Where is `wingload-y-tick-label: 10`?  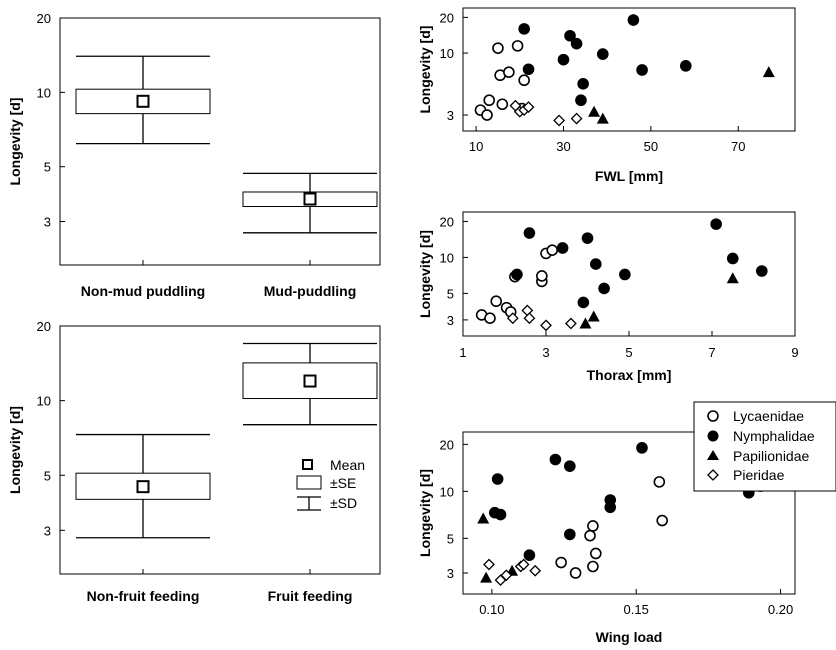
wingload-y-tick-label: 10 is located at coordinates (447, 491).